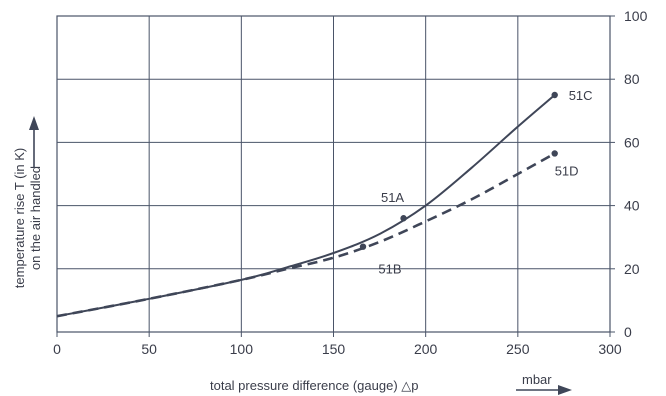  What do you see at coordinates (57, 349) in the screenshot?
I see `x-tick-label-0: 0` at bounding box center [57, 349].